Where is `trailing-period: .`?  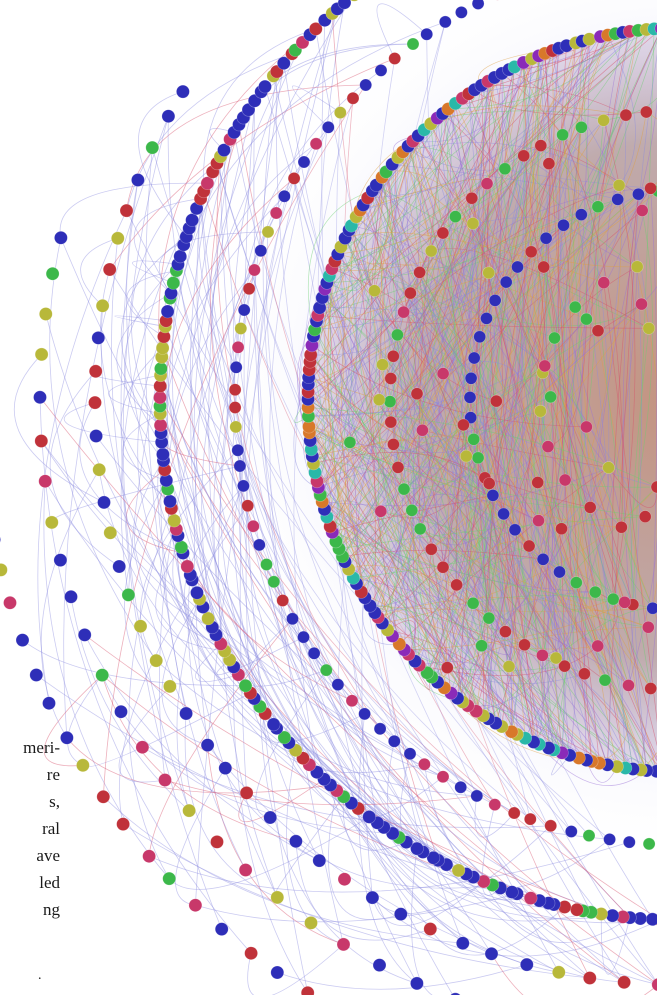 trailing-period: . is located at coordinates (40, 975).